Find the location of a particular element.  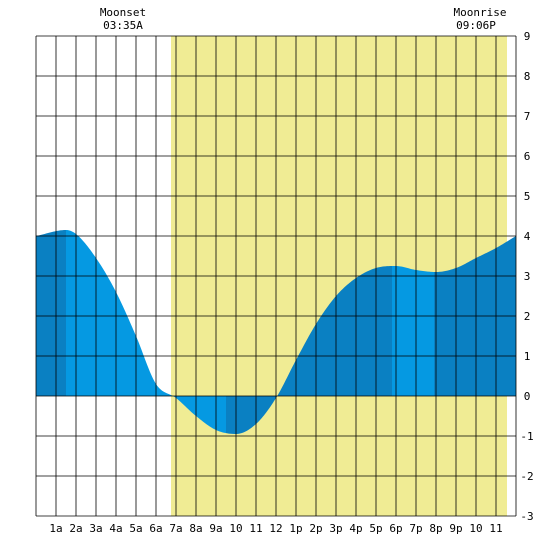

y-tick-labels: -3 -2 -1 0 1 2 3 4 5 6 7 8 9 is located at coordinates (526, 276).